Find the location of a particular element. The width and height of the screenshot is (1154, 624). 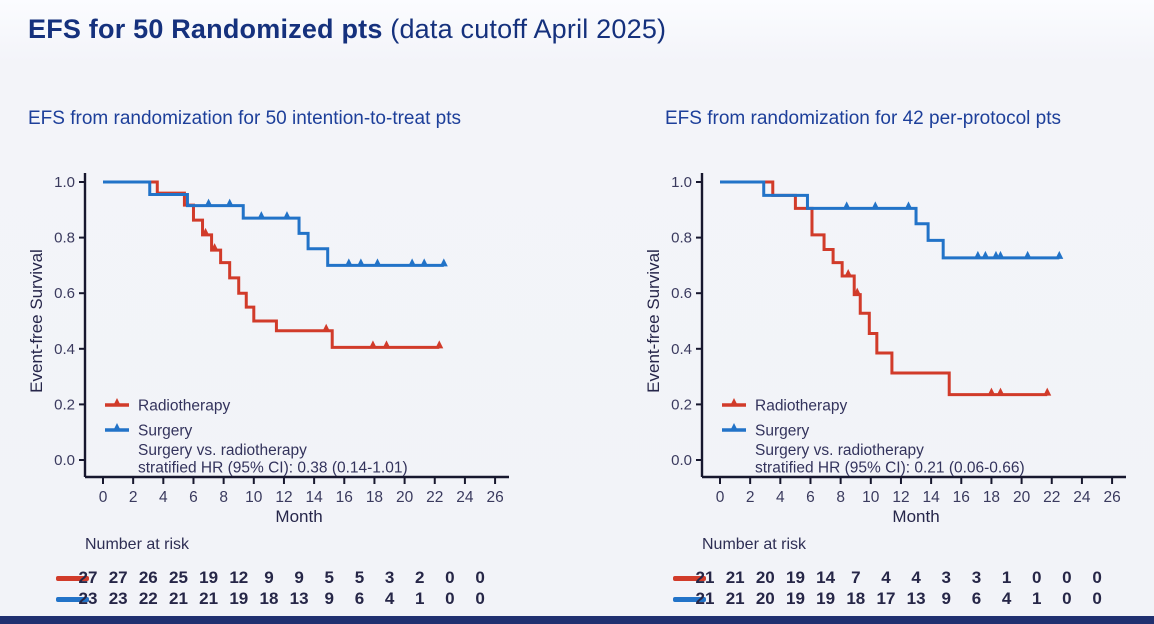

x-tick-label: 2 is located at coordinates (133, 497).